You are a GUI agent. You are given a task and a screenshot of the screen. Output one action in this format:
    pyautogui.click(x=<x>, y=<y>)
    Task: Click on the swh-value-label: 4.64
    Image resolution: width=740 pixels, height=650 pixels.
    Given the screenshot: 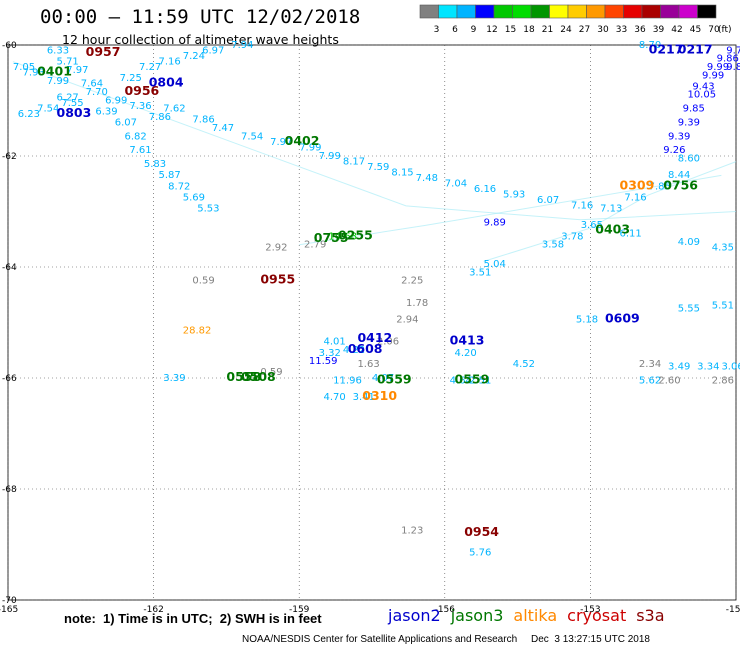 What is the action you would take?
    pyautogui.click(x=461, y=381)
    